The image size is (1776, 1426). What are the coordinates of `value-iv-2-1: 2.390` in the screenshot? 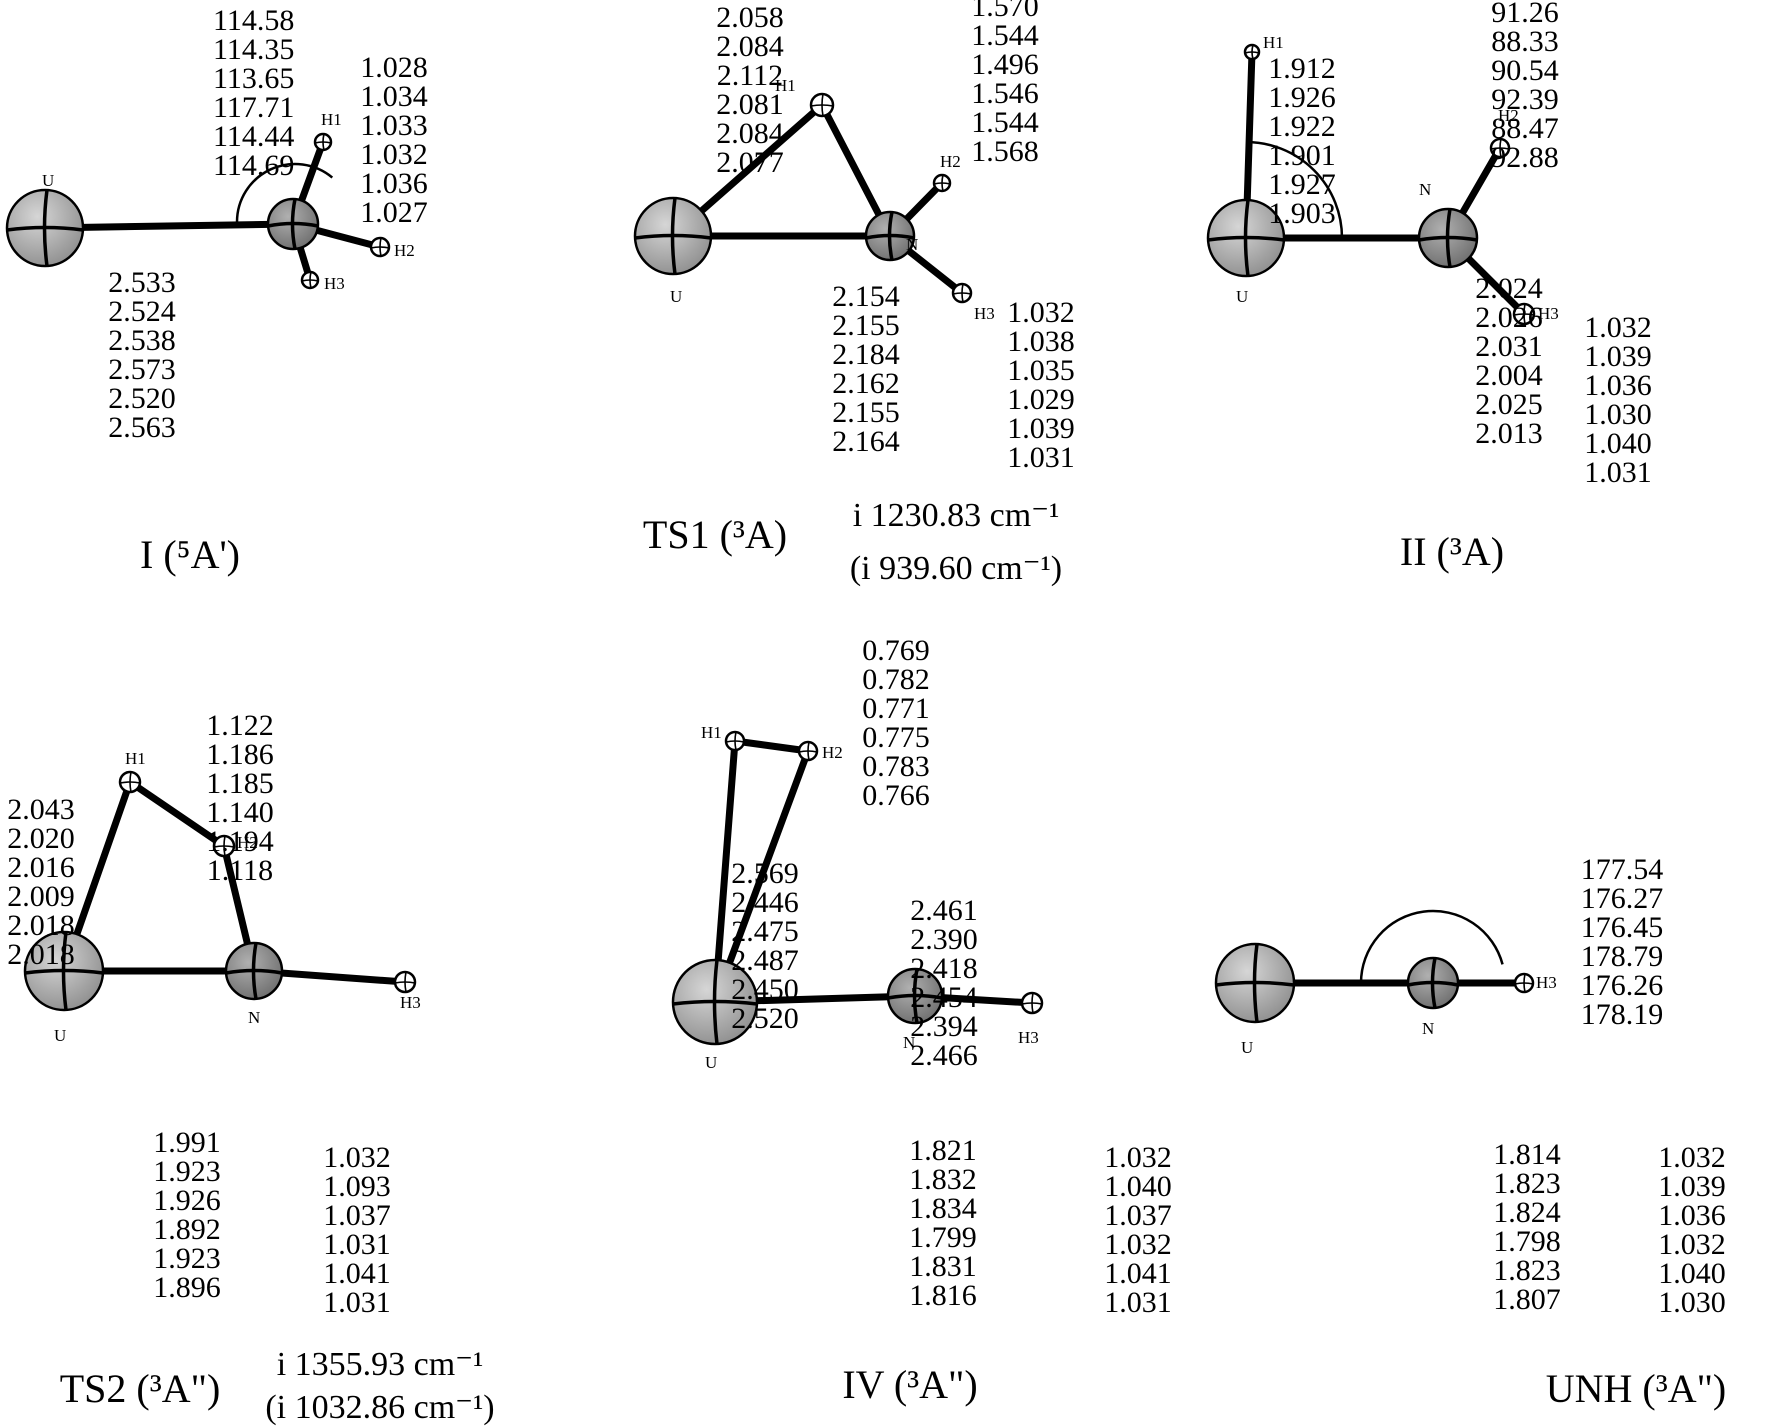 It's located at (944, 939).